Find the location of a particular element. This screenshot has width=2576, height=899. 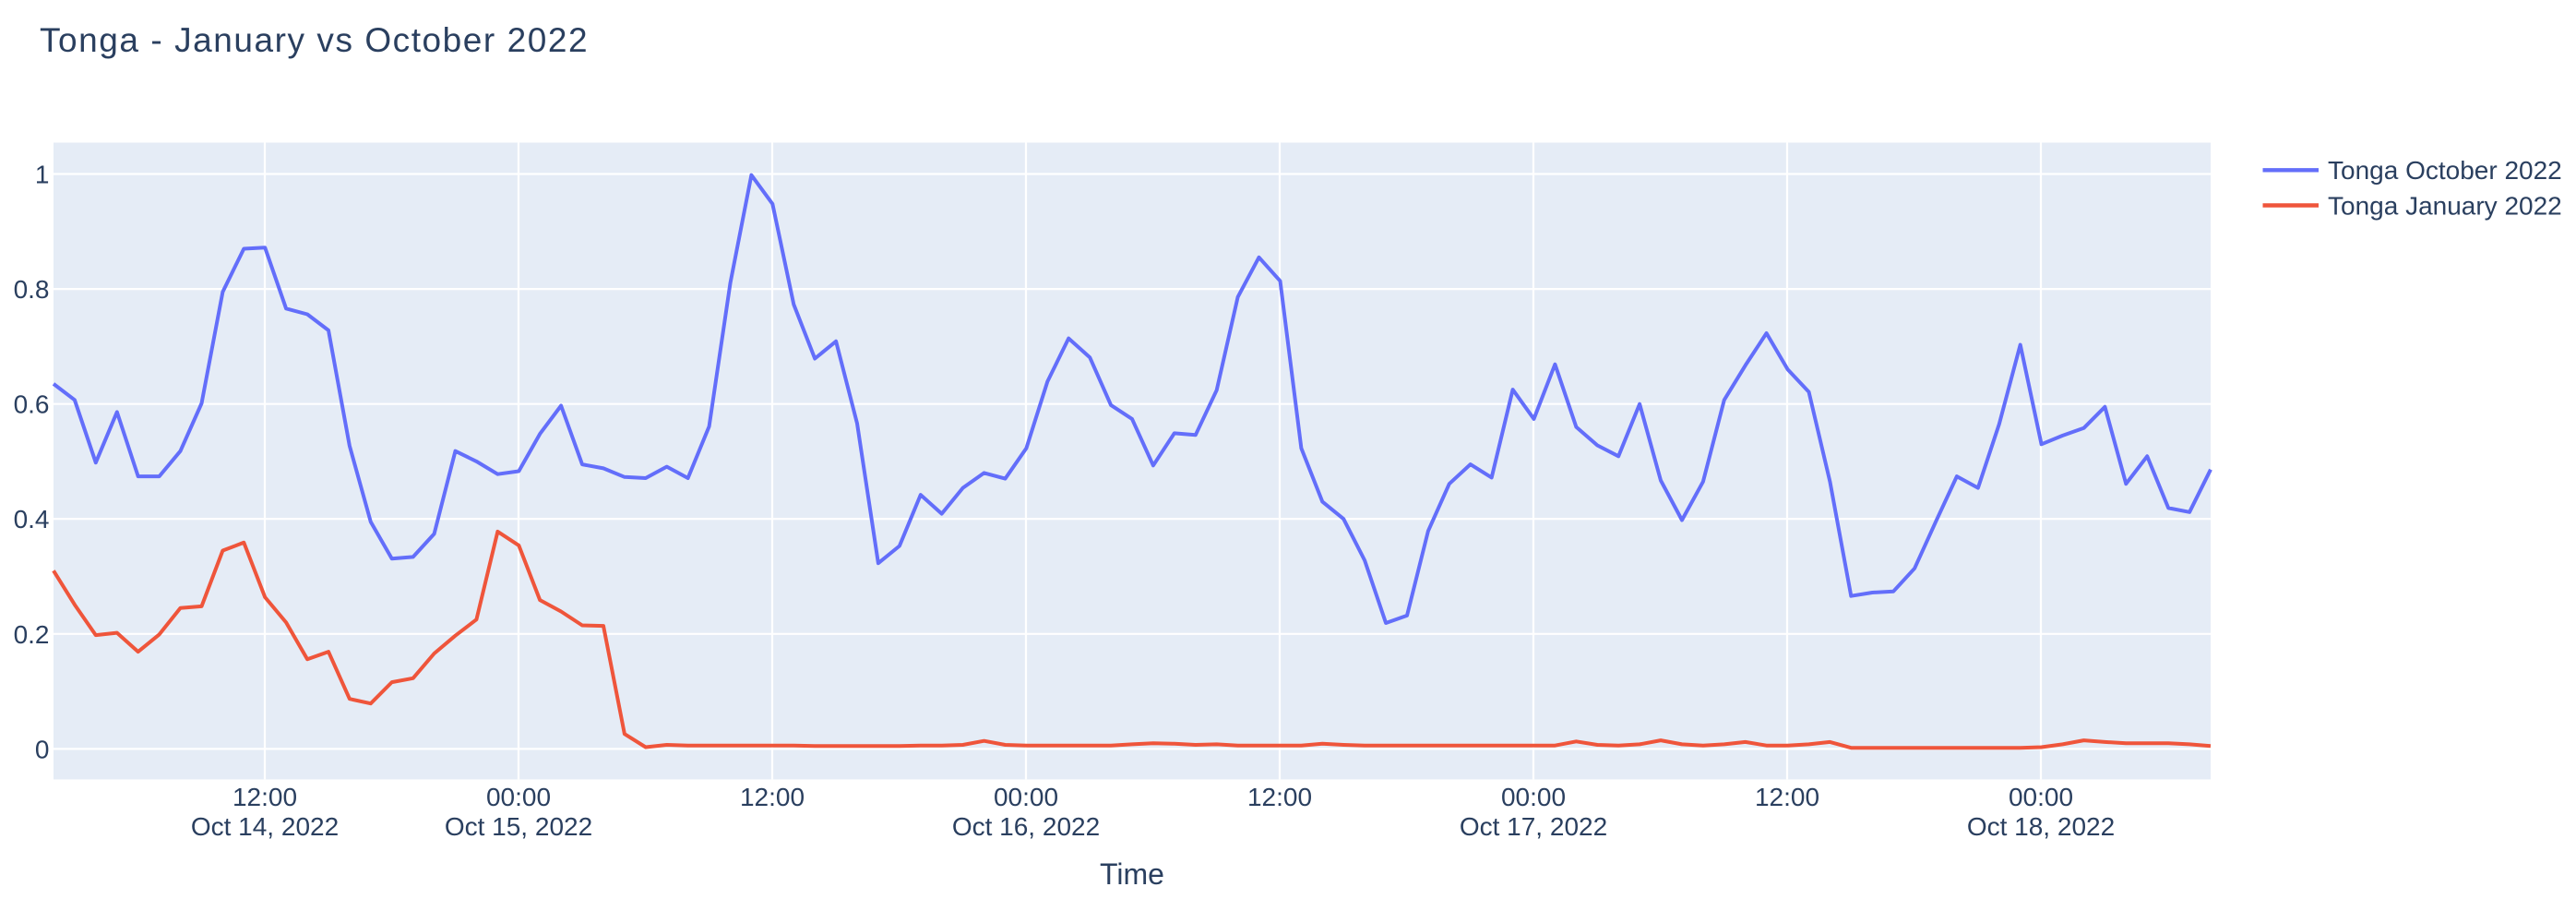

svg-text: Oct 16, 2022 is located at coordinates (1026, 827).